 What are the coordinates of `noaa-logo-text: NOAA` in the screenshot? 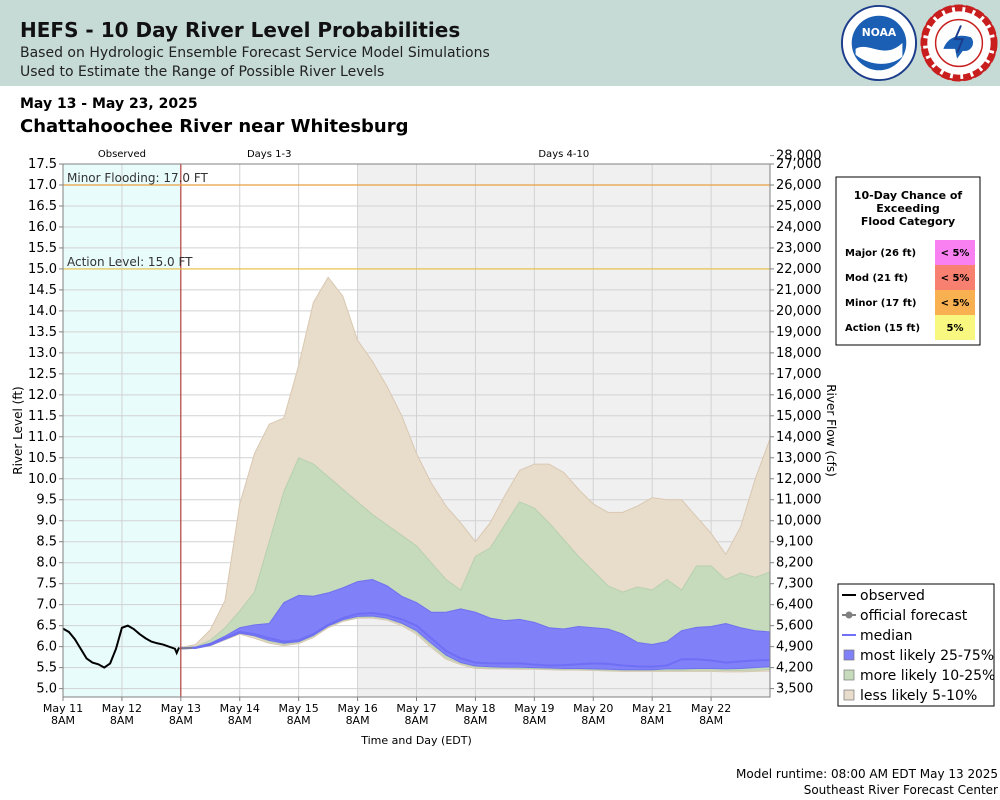 It's located at (879, 32).